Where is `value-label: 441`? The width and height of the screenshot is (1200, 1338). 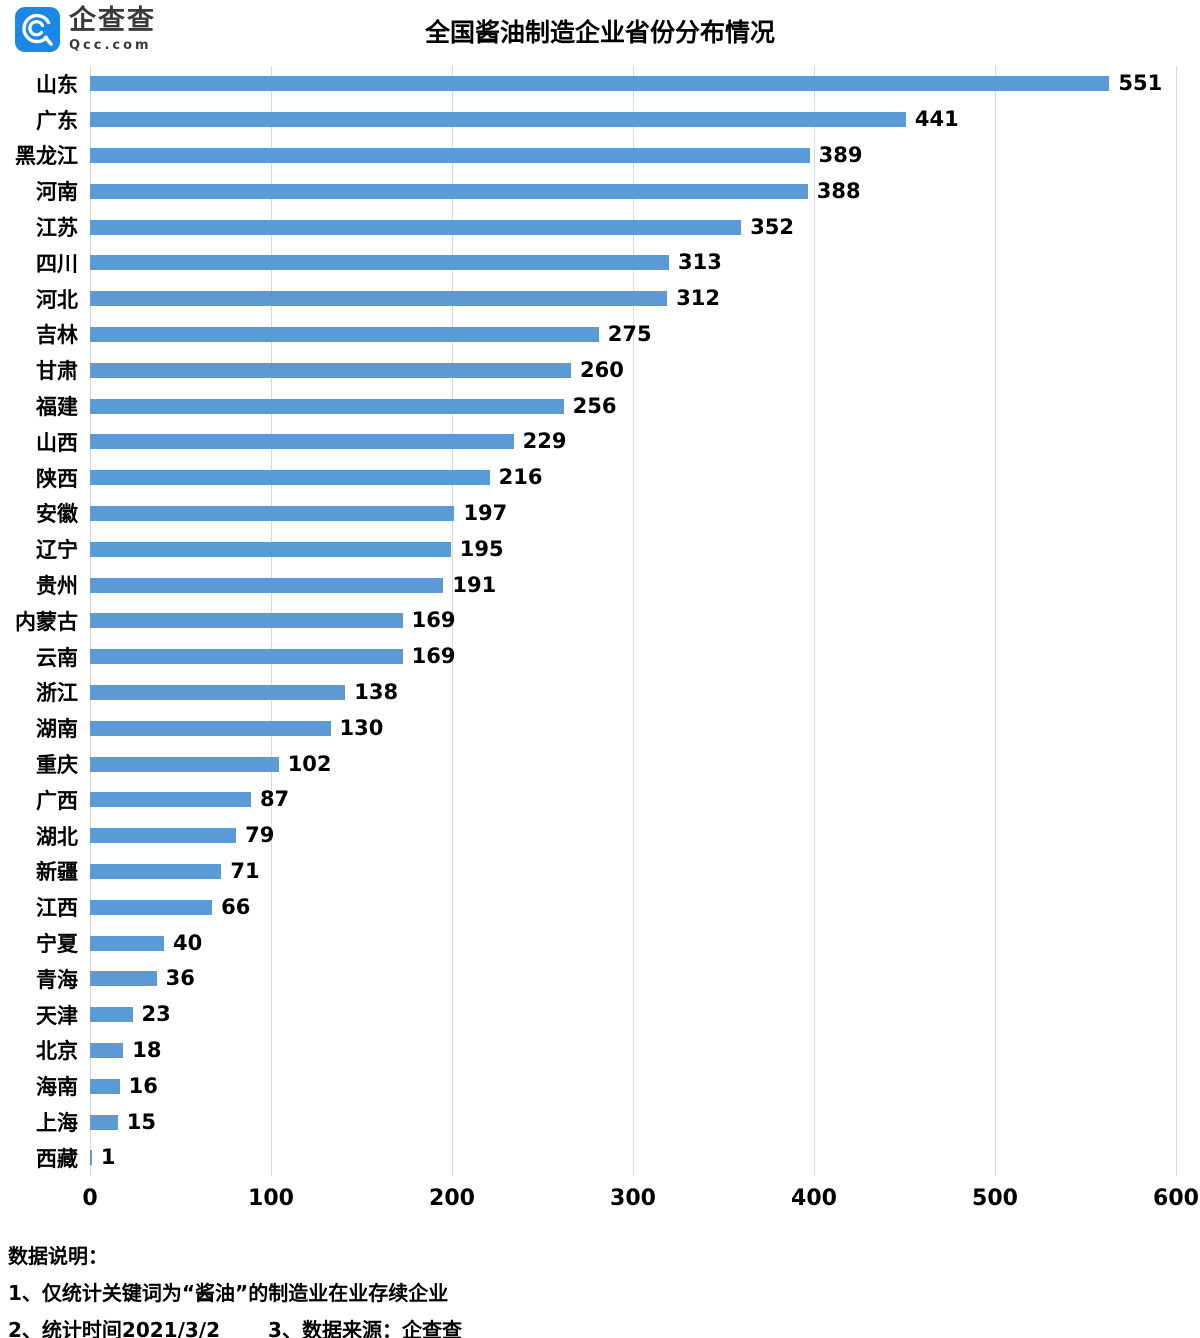 value-label: 441 is located at coordinates (936, 119).